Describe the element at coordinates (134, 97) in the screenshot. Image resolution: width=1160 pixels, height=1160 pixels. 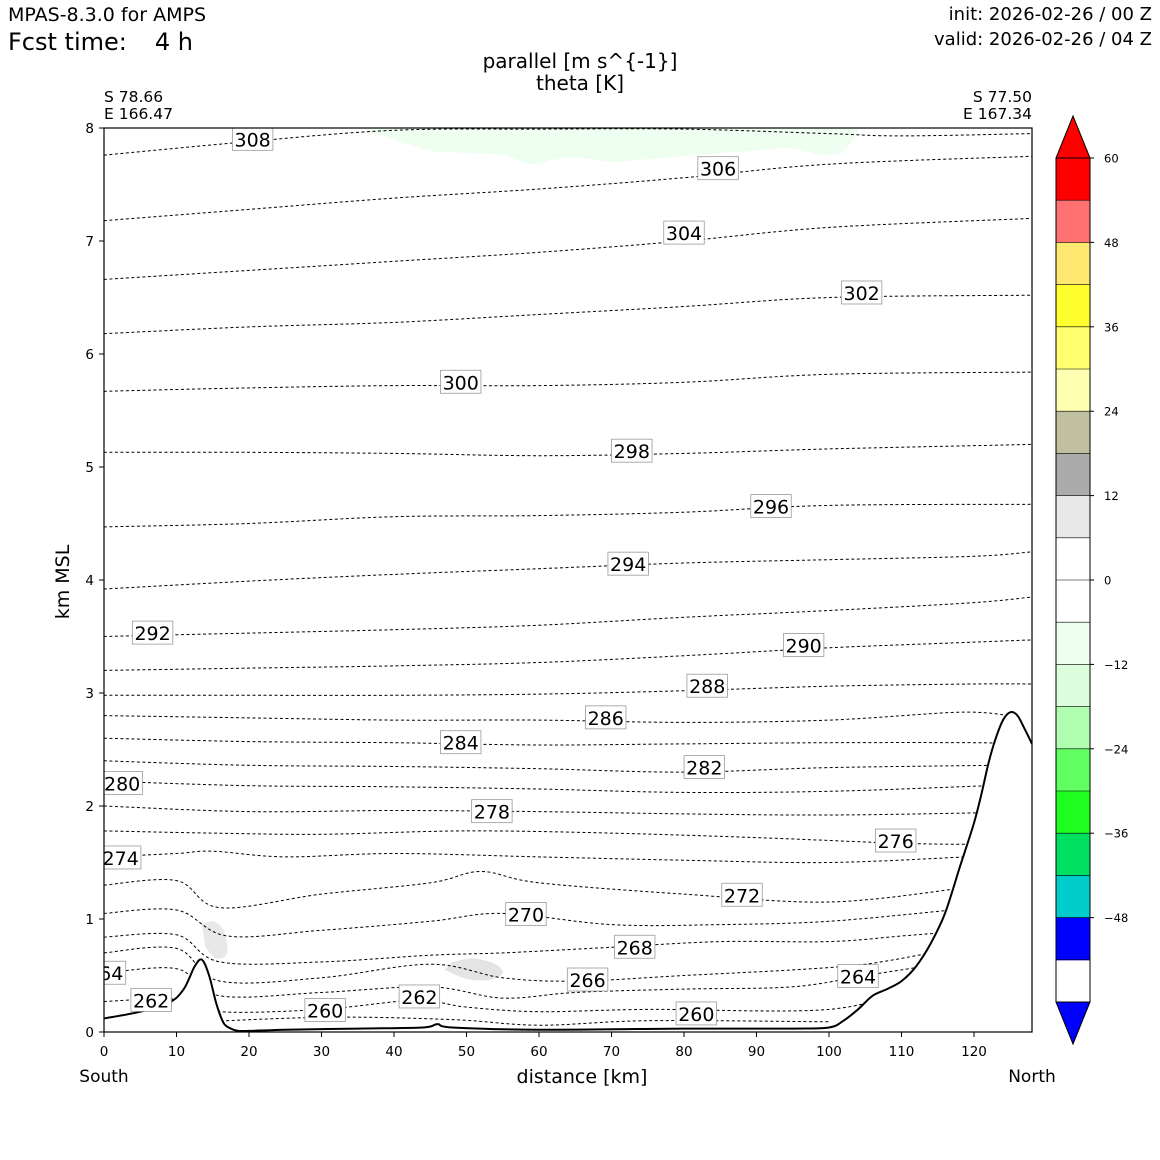
I see `left-endpoint-lat: S 78.66` at that location.